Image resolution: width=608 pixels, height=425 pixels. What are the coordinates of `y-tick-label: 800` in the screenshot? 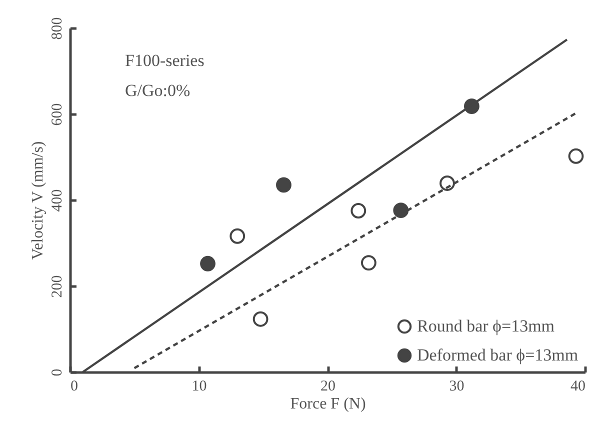 It's located at (58, 28).